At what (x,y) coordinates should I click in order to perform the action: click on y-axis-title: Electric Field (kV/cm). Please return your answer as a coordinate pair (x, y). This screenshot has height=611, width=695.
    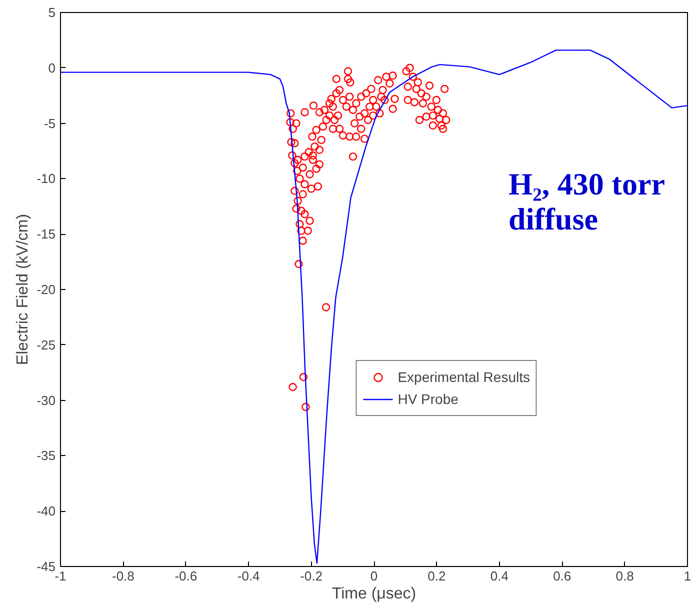
    Looking at the image, I should click on (23, 290).